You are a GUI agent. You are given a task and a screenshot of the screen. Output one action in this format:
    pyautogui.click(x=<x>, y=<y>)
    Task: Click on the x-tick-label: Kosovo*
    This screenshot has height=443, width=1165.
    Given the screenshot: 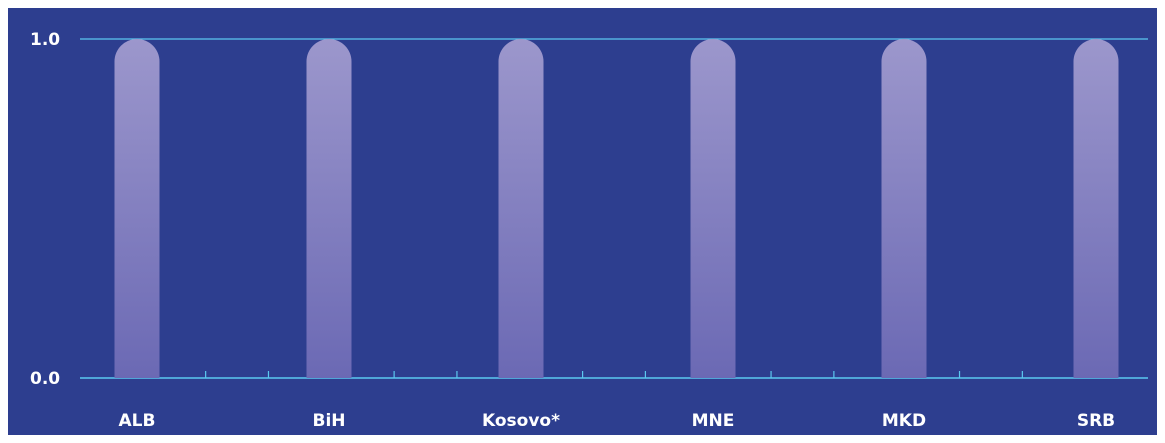 What is the action you would take?
    pyautogui.click(x=521, y=421)
    